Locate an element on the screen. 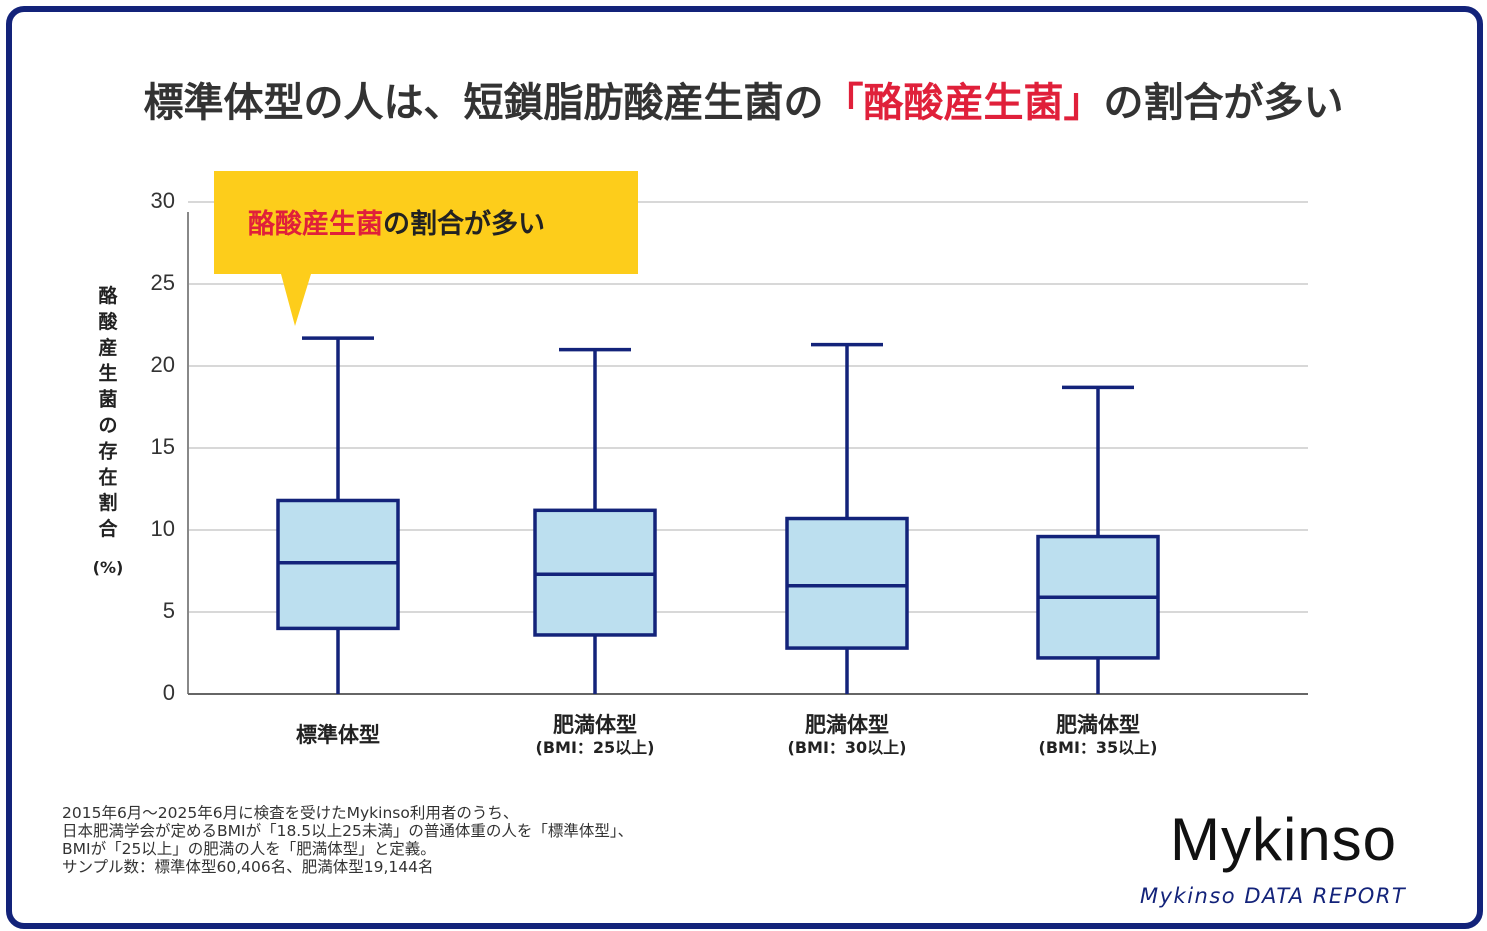  y-axis-label-char: 存 is located at coordinates (107, 450).